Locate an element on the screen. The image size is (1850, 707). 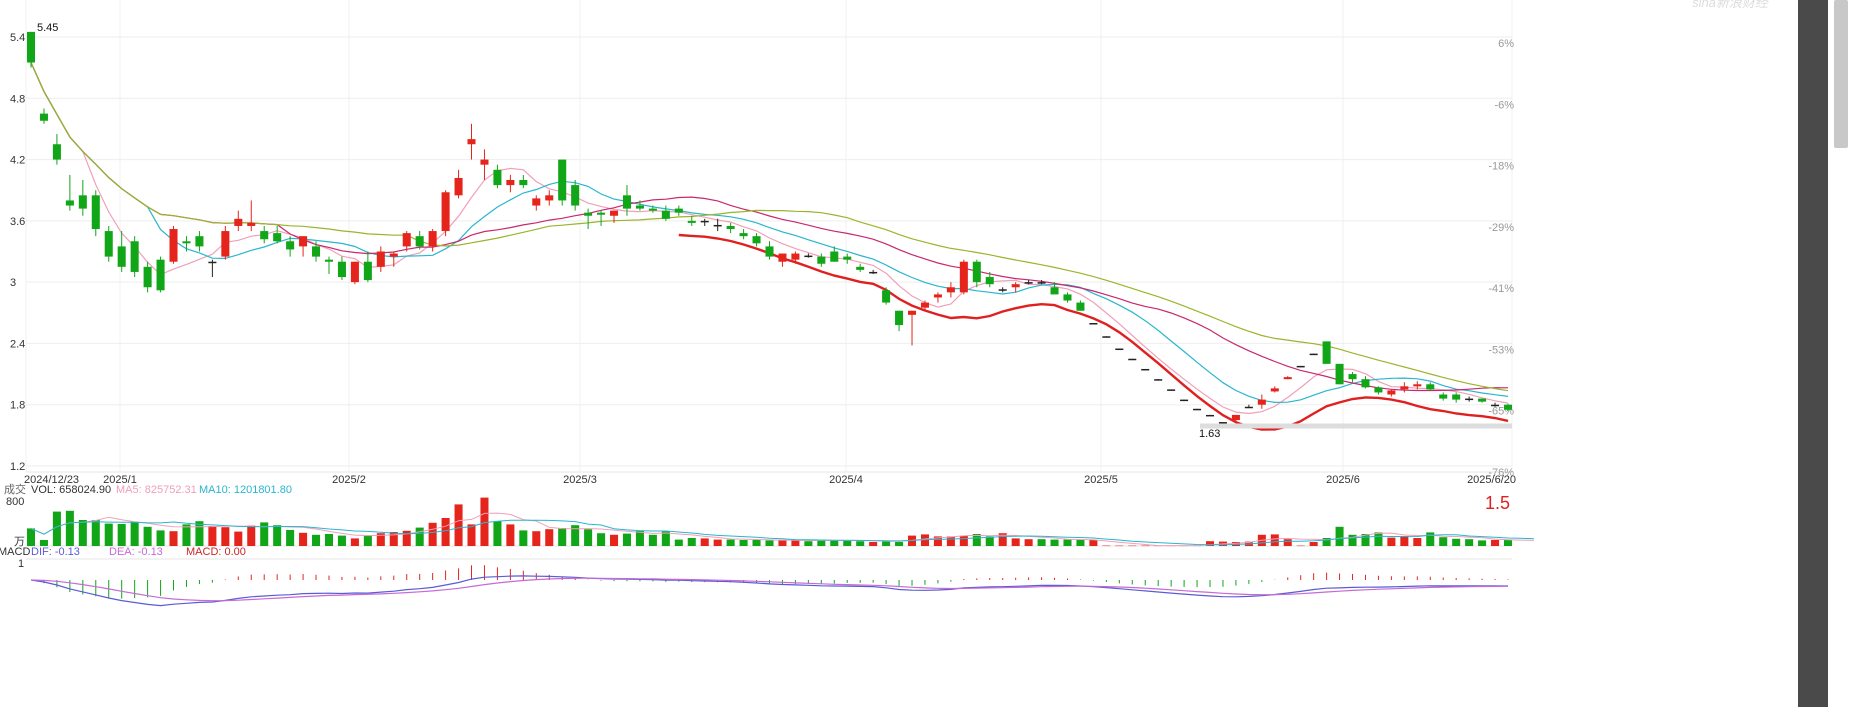
volume-bars is located at coordinates (780, 522).